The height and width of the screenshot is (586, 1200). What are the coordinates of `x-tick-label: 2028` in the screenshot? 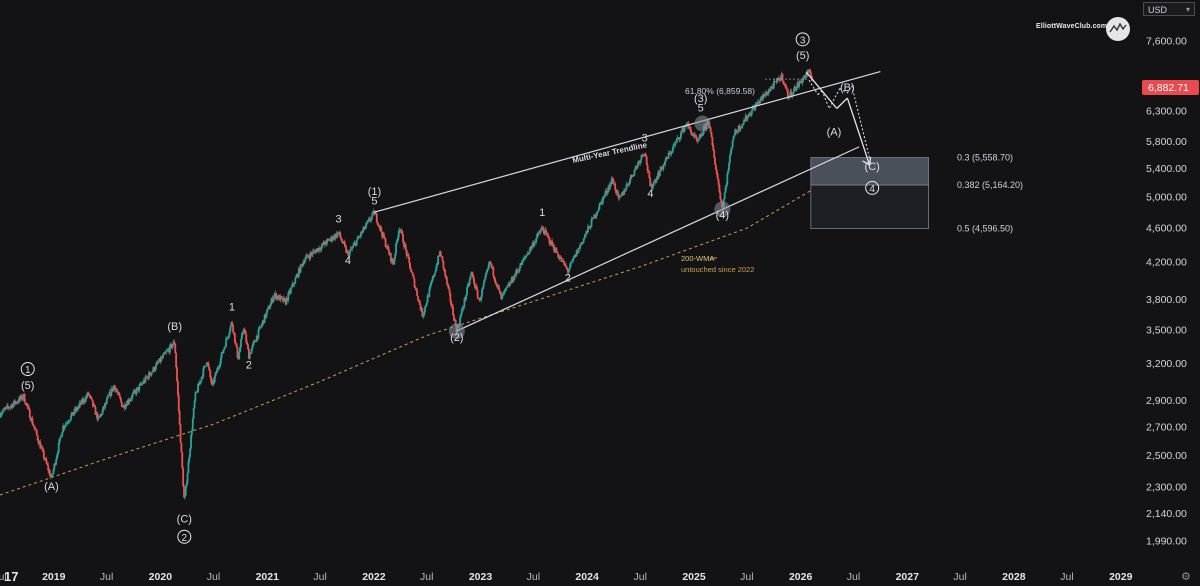 It's located at (1014, 577).